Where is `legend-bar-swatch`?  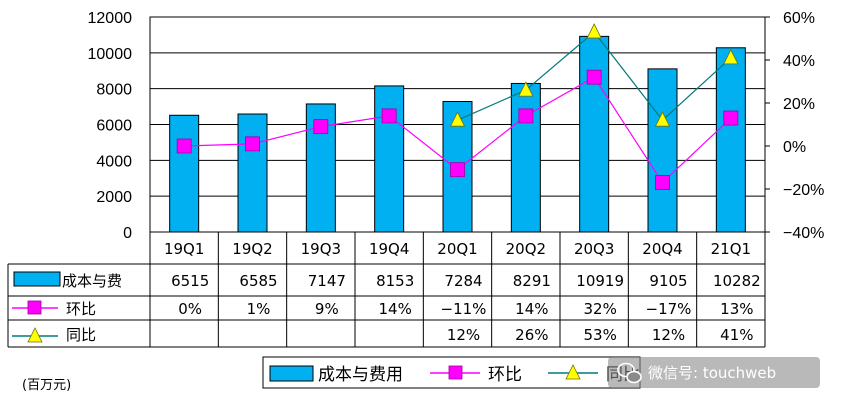
legend-bar-swatch is located at coordinates (291, 373).